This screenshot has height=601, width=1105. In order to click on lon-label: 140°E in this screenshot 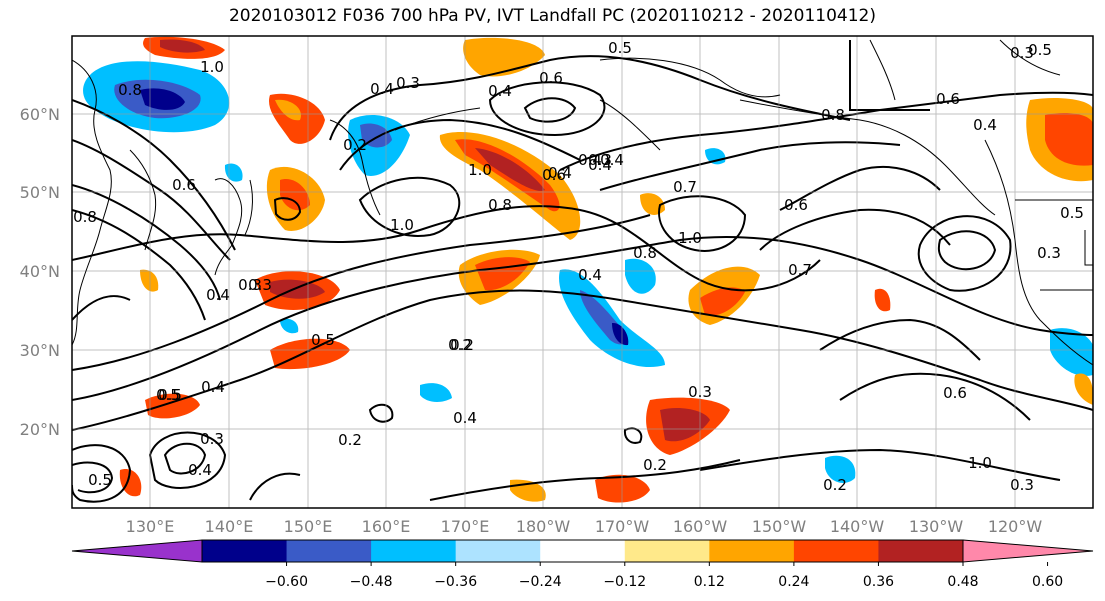, I will do `click(229, 526)`.